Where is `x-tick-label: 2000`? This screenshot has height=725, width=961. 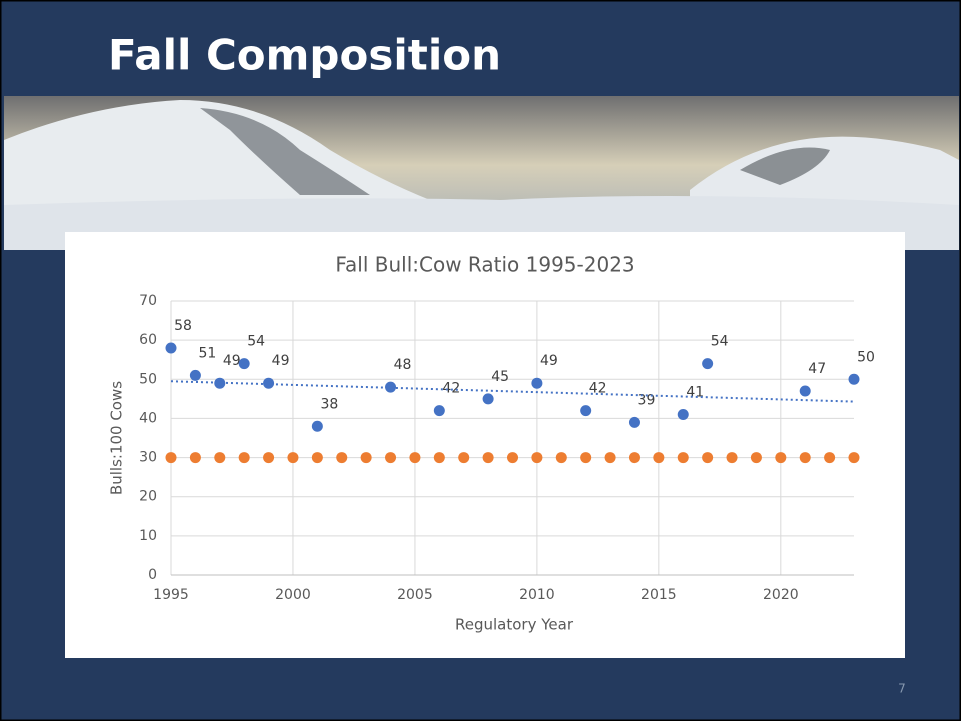
x-tick-label: 2000 is located at coordinates (293, 595).